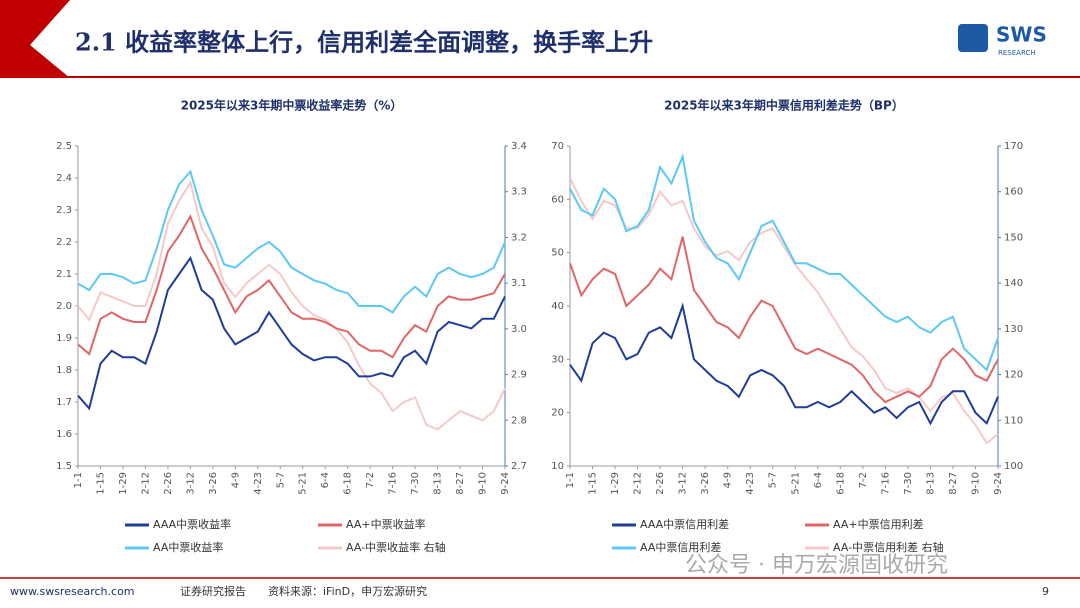 The height and width of the screenshot is (608, 1080). What do you see at coordinates (396, 547) in the screenshot?
I see `legend-label: AA-中票收益率 右轴` at bounding box center [396, 547].